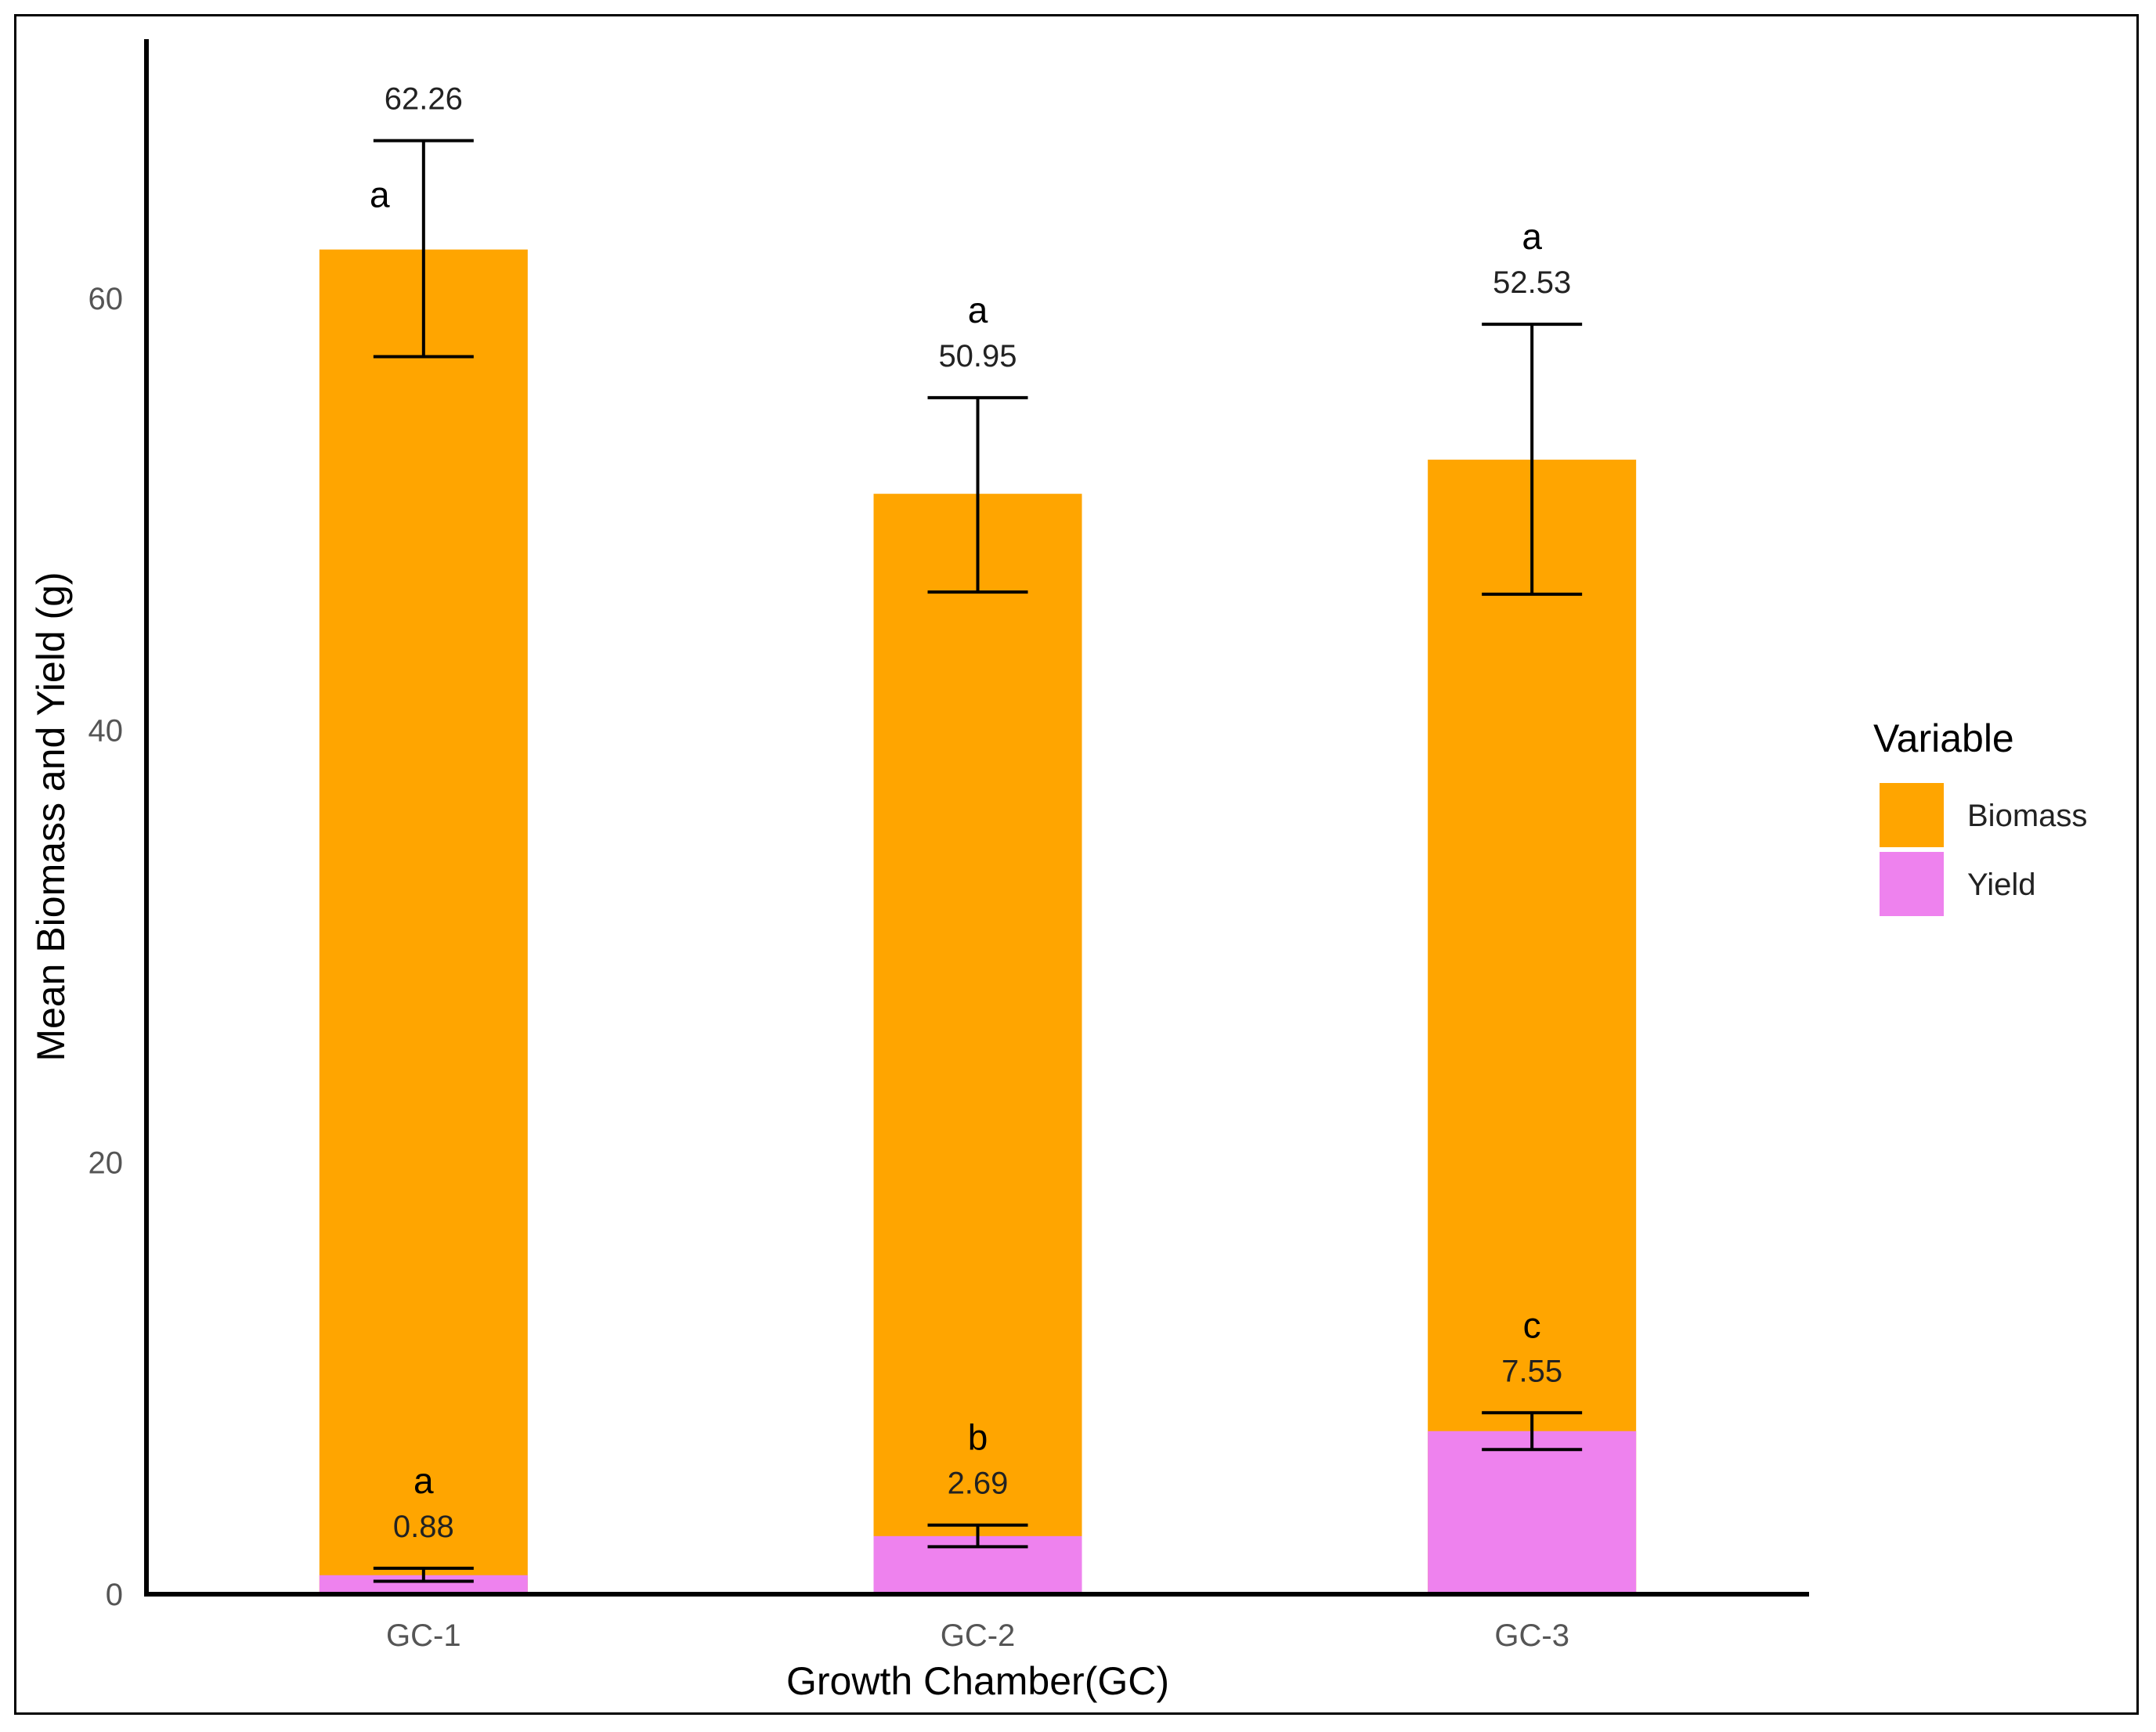  Describe the element at coordinates (106, 299) in the screenshot. I see `y-tick-label: 60` at that location.